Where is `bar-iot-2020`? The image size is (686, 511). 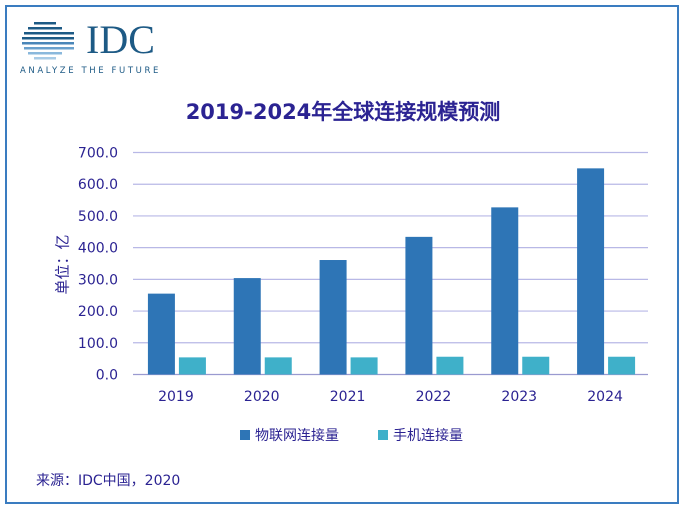 bar-iot-2020 is located at coordinates (247, 326).